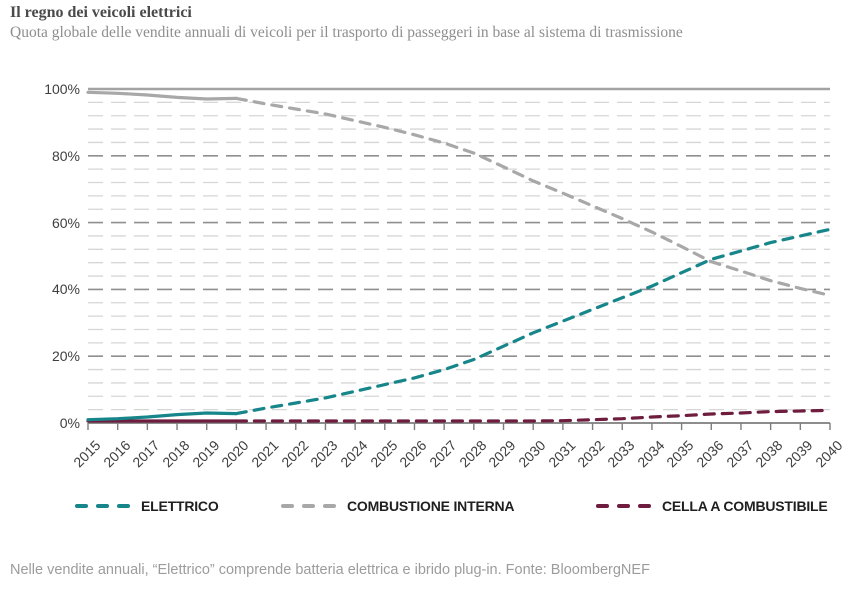  What do you see at coordinates (62, 89) in the screenshot?
I see `y-tick-label: 100%` at bounding box center [62, 89].